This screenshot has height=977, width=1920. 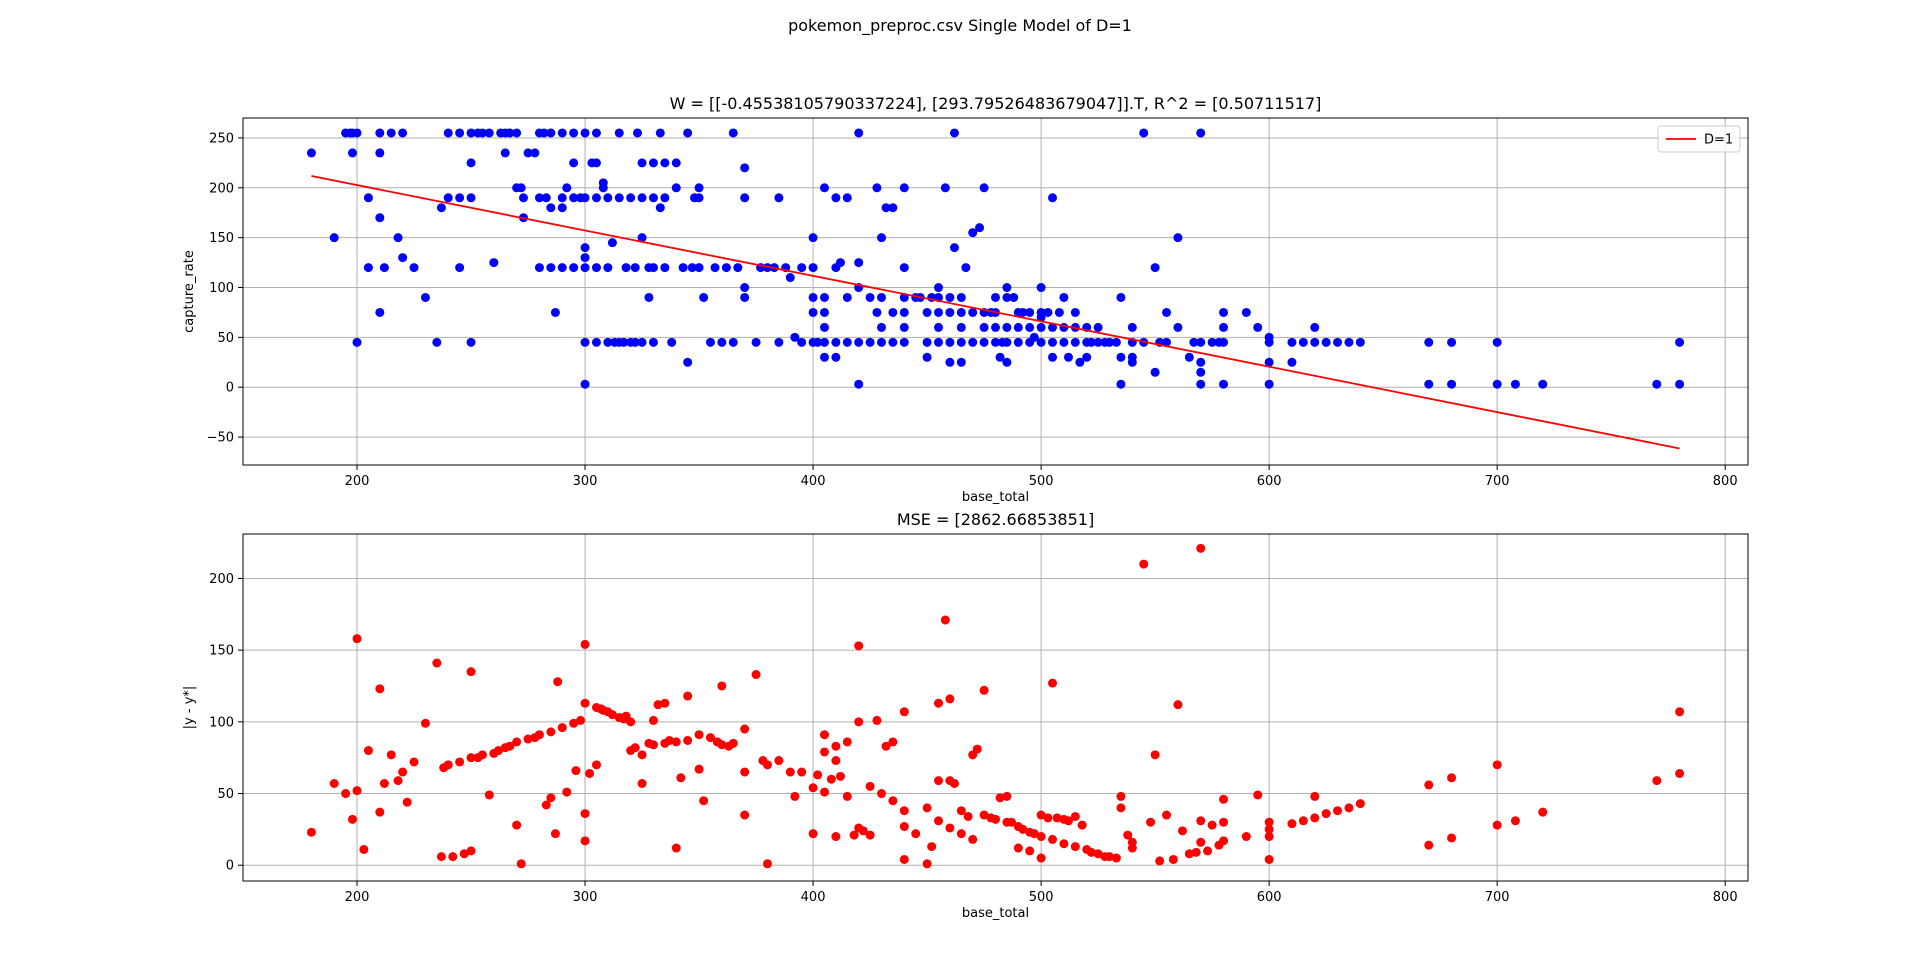 What do you see at coordinates (1699, 139) in the screenshot?
I see `legend-box` at bounding box center [1699, 139].